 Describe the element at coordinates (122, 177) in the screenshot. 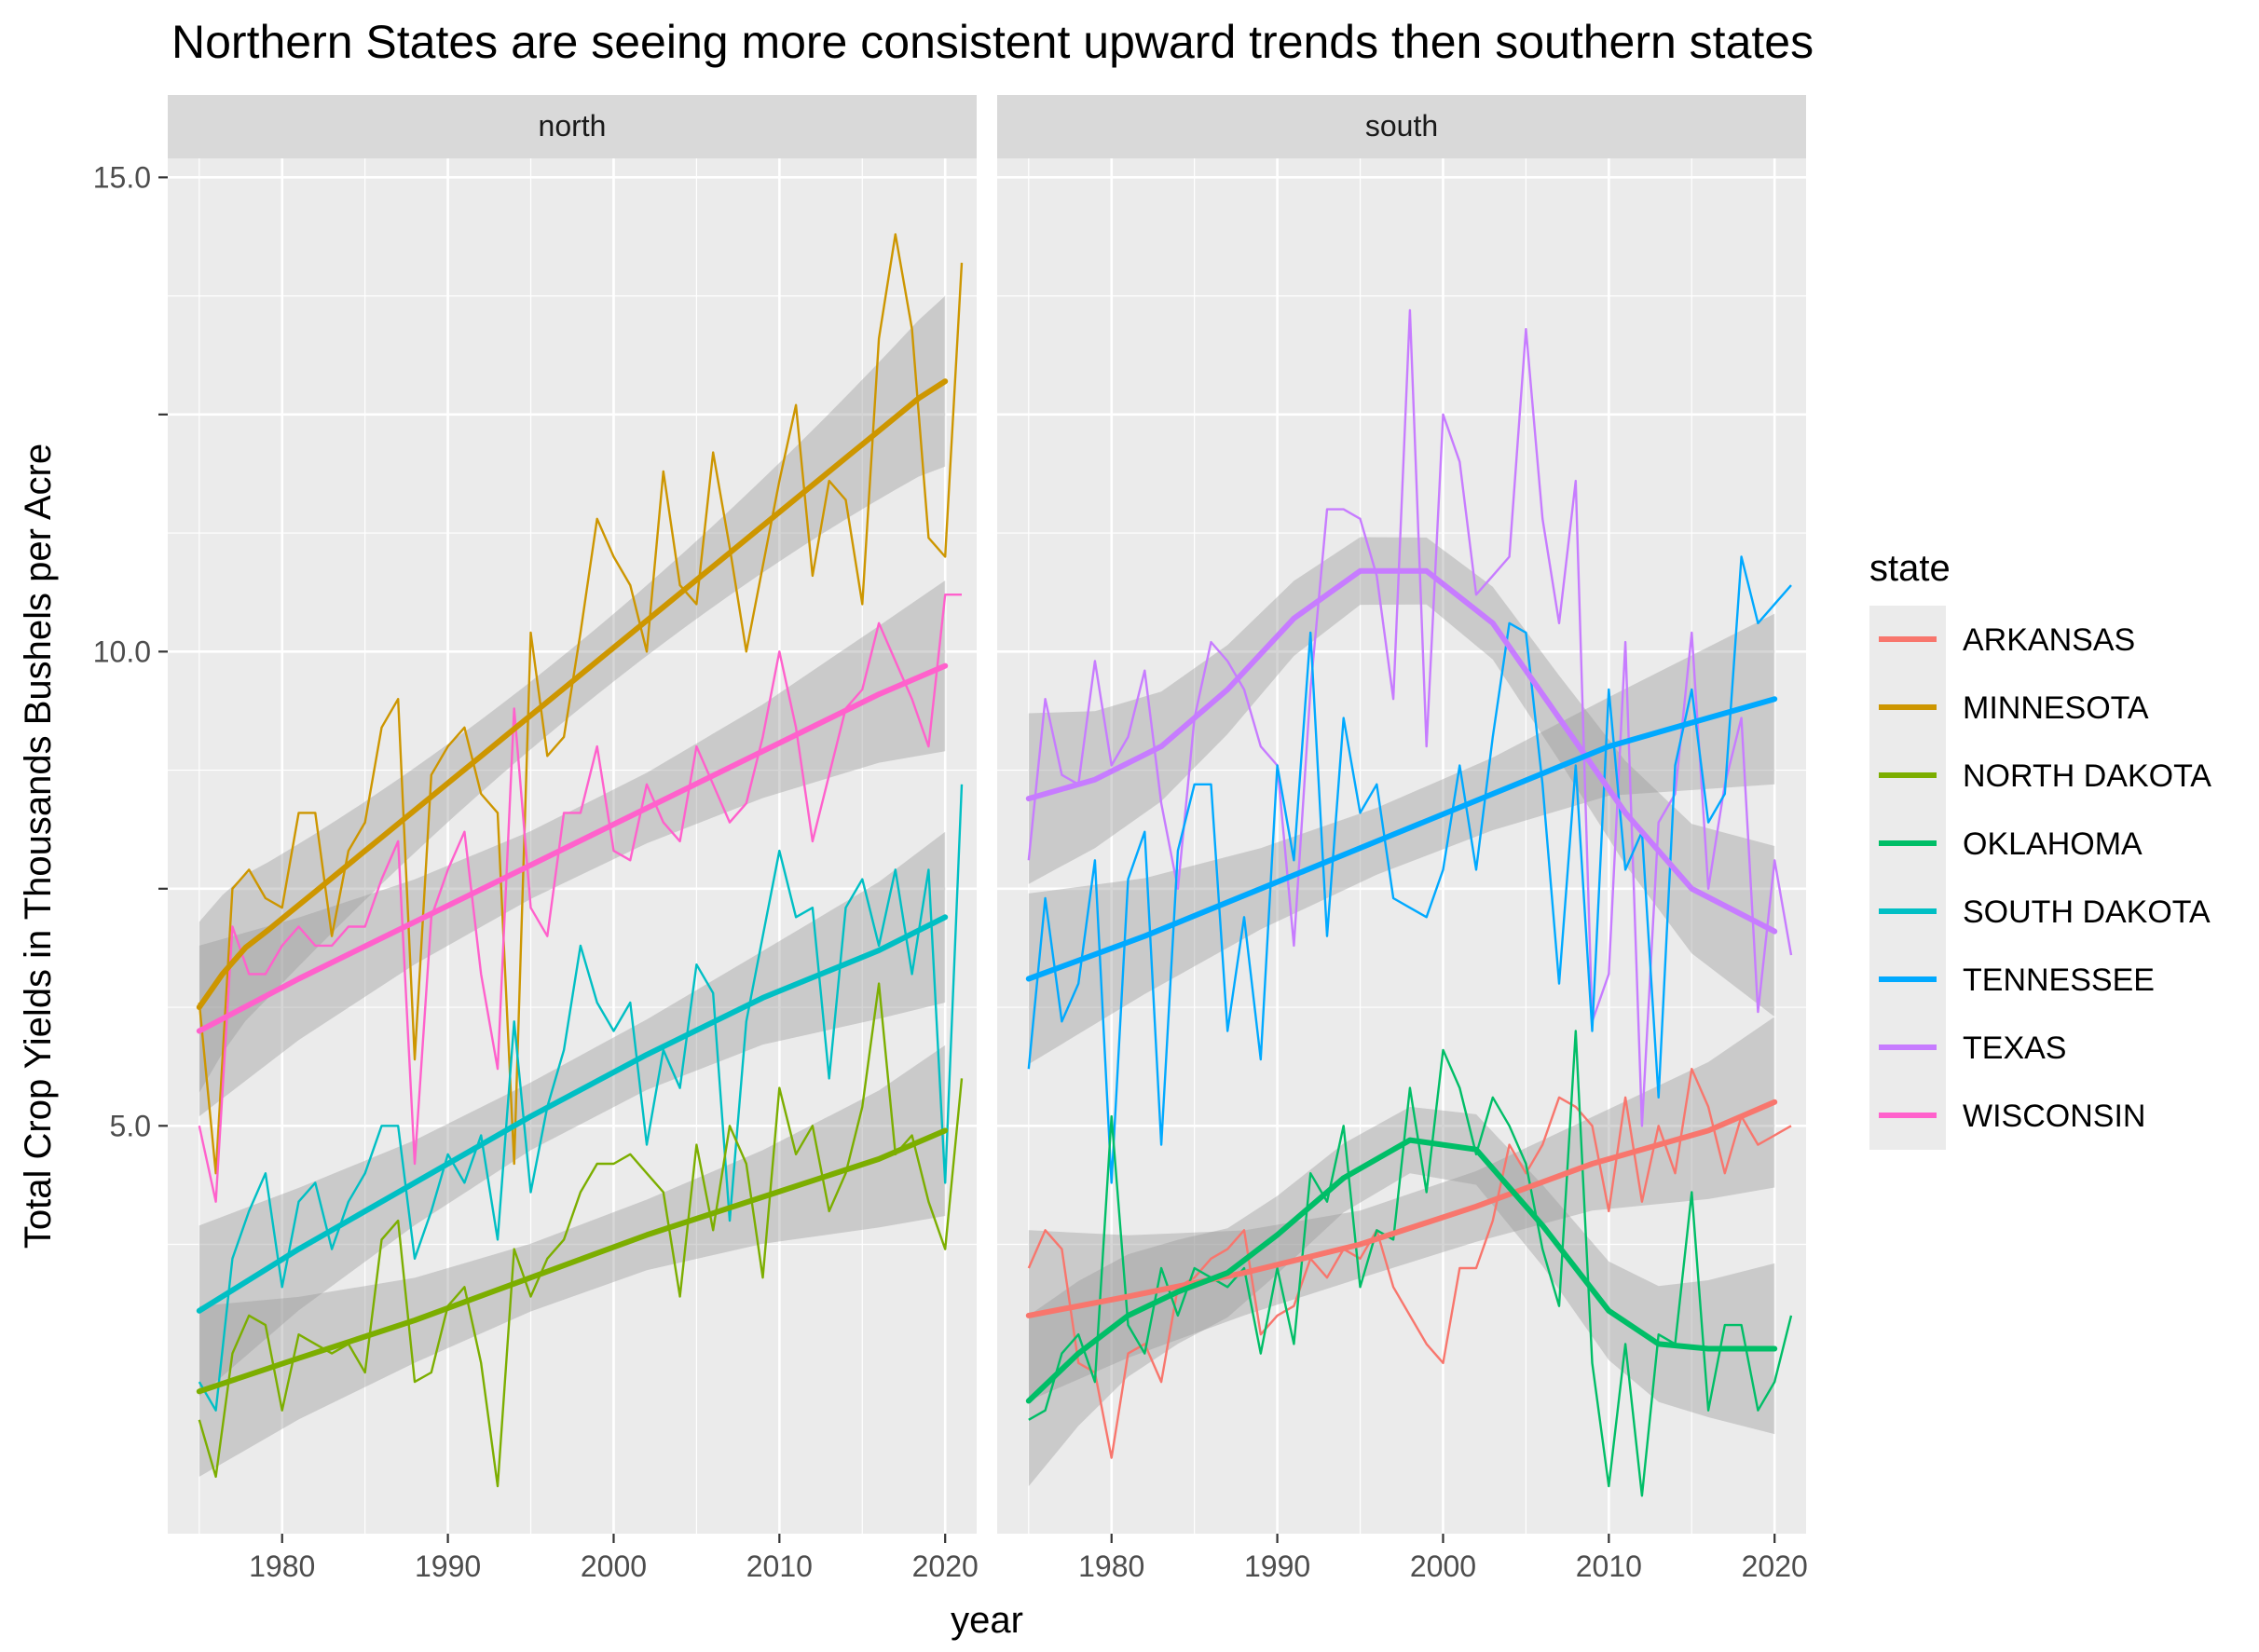

I see `y-tick-label: 15.0` at that location.